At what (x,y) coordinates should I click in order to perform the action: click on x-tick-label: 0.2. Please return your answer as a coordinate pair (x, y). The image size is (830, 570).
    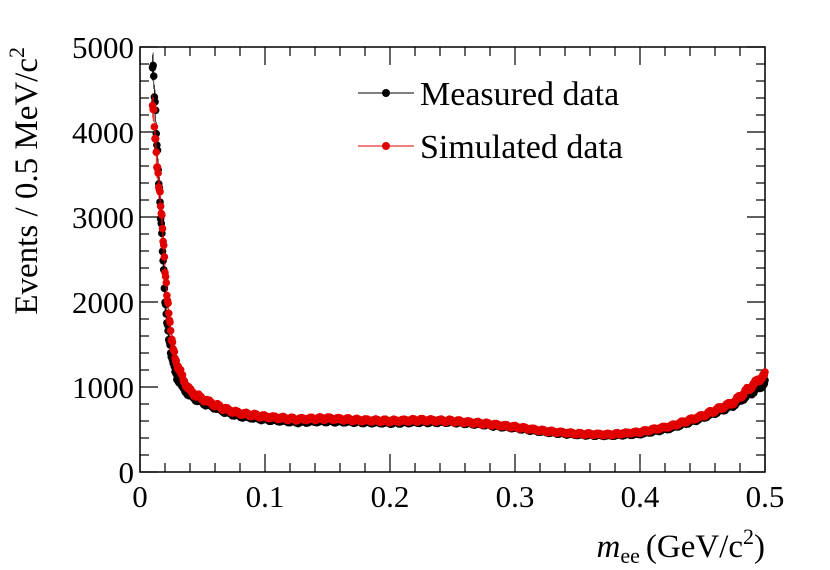
    Looking at the image, I should click on (390, 496).